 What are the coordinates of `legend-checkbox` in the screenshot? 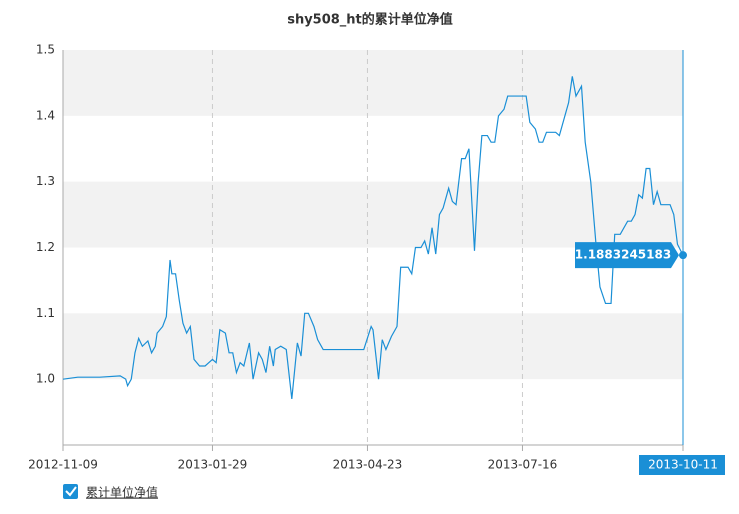 It's located at (70, 491).